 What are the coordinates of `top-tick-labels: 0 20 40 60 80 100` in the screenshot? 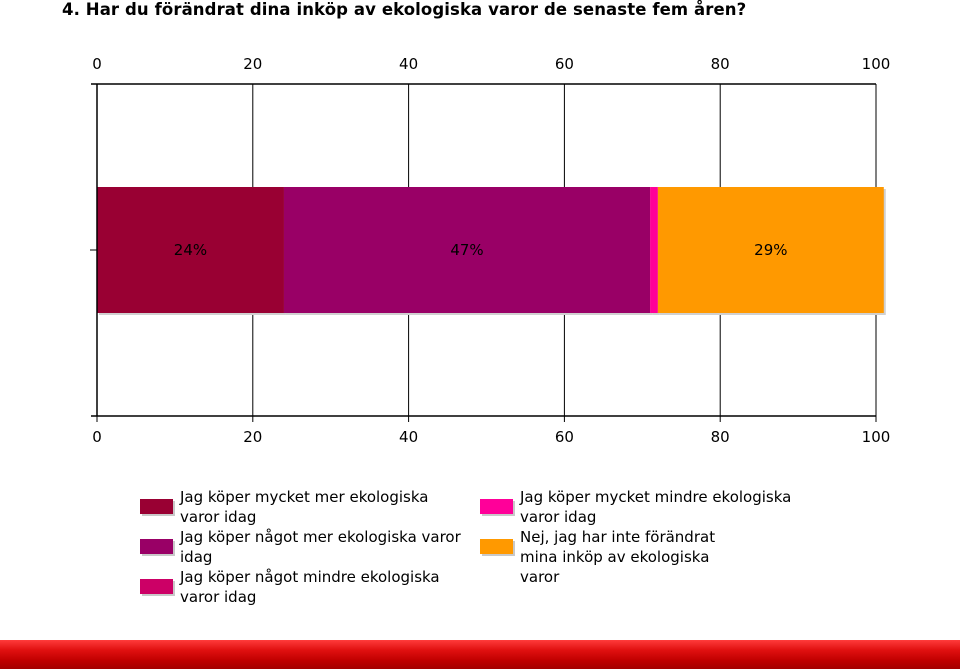 It's located at (491, 64).